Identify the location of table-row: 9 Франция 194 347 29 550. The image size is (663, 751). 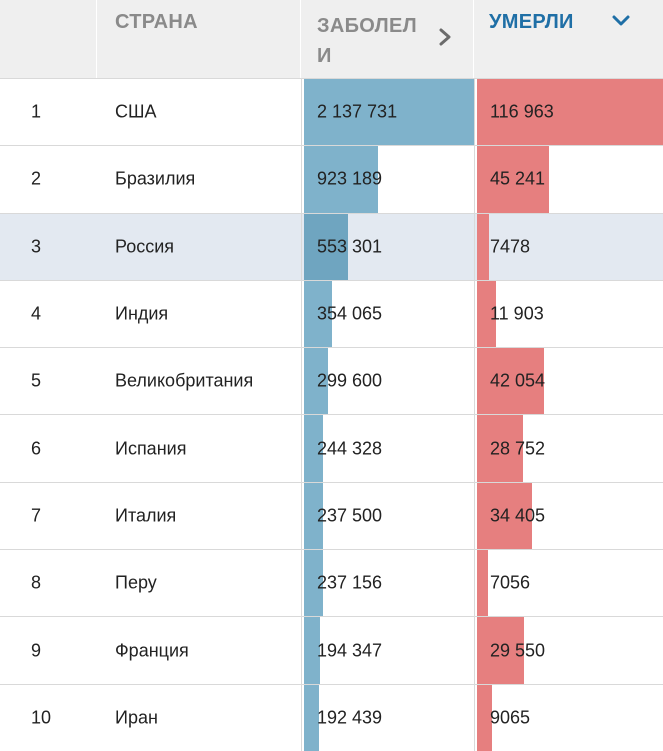
(331, 650).